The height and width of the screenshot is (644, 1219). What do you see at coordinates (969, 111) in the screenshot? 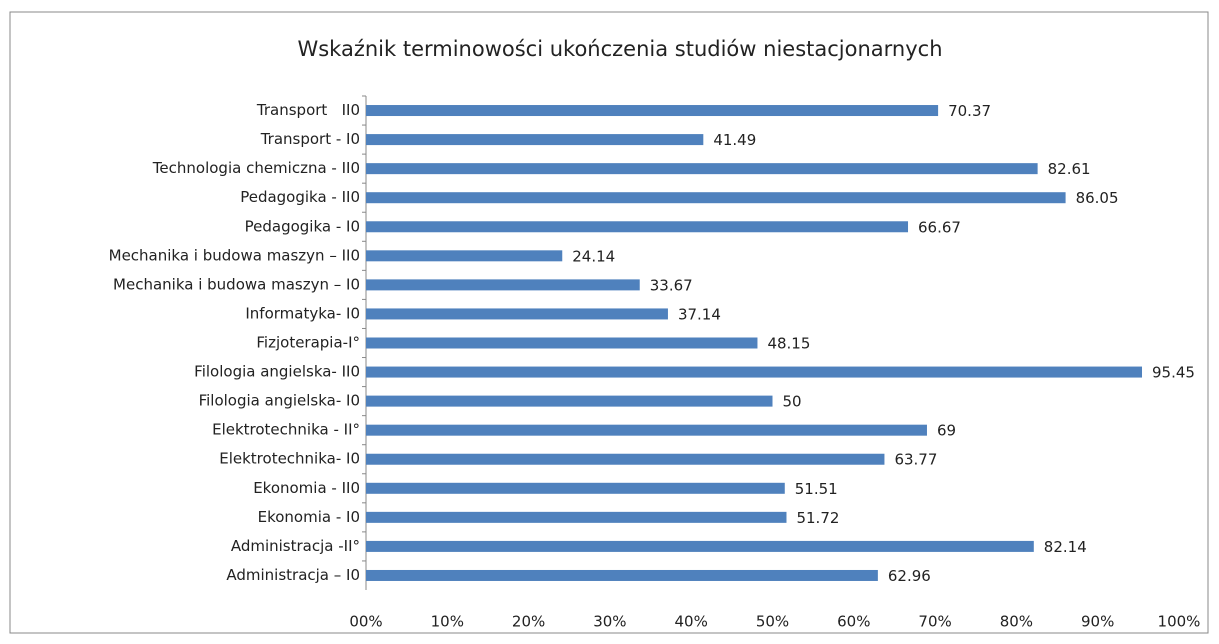
I see `data-label: 70.37` at bounding box center [969, 111].